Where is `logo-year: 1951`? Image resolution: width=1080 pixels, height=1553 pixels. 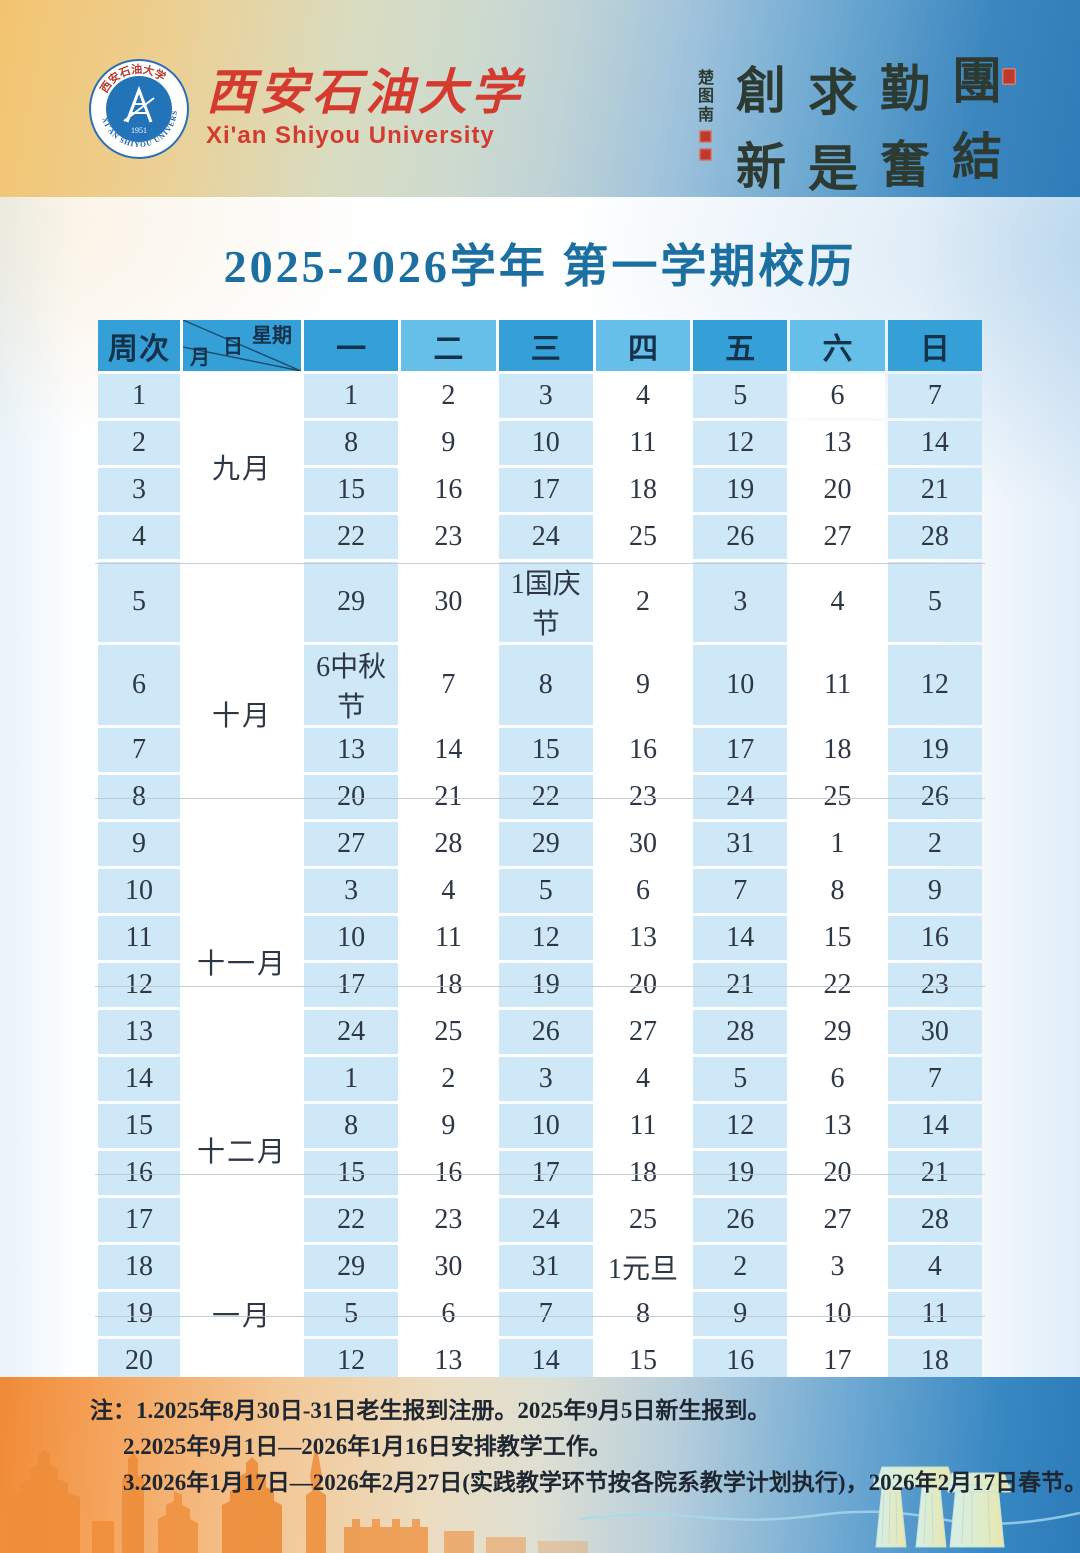
logo-year: 1951 is located at coordinates (139, 130).